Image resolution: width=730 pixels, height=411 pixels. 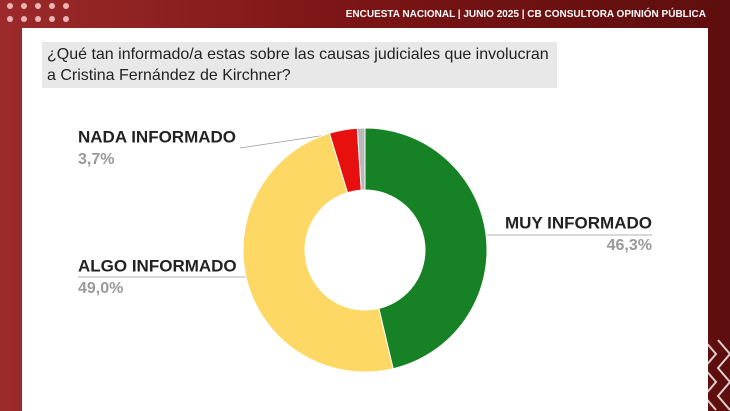 I want to click on value-label: 46,3%, so click(x=629, y=245).